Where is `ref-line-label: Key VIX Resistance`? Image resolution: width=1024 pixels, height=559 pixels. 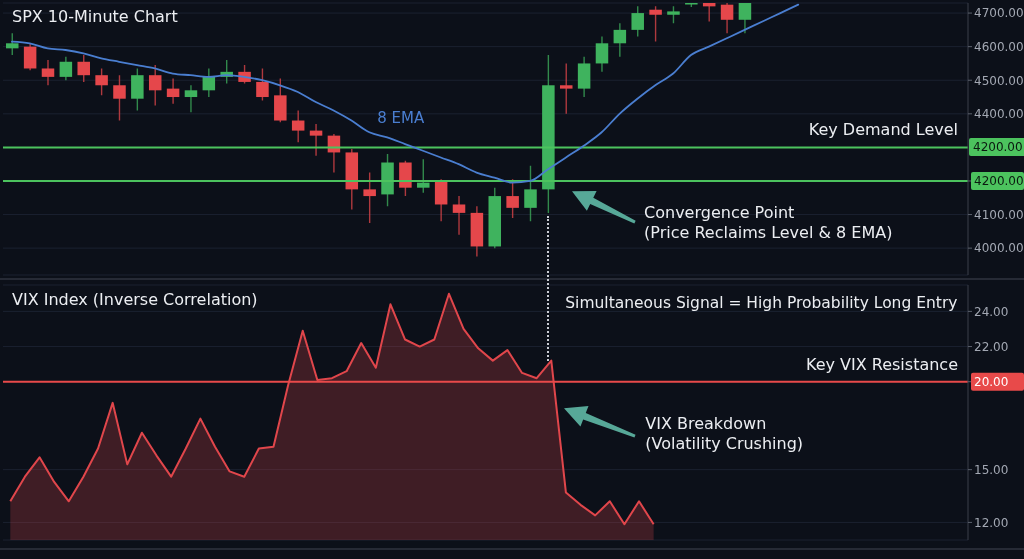
ref-line-label: Key VIX Resistance is located at coordinates (881, 364).